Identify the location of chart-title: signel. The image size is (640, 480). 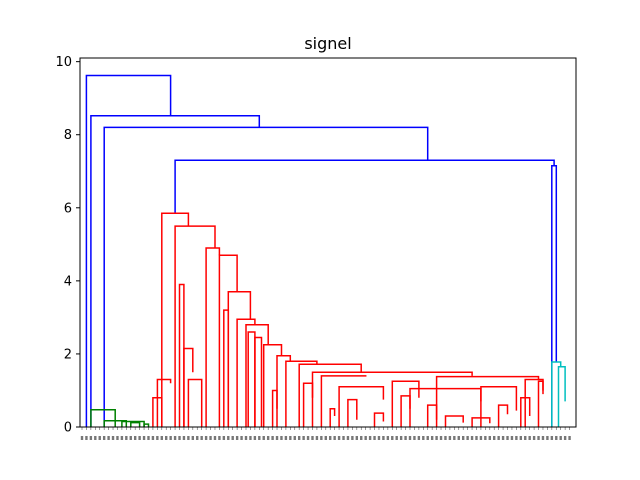
(327, 43).